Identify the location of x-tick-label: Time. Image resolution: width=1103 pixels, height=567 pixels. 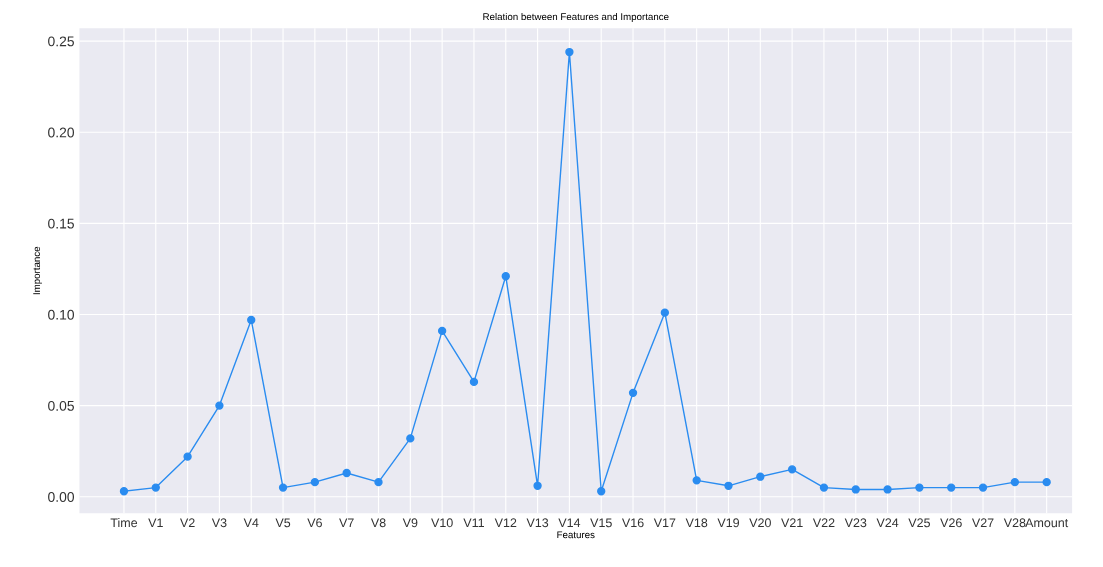
(124, 523).